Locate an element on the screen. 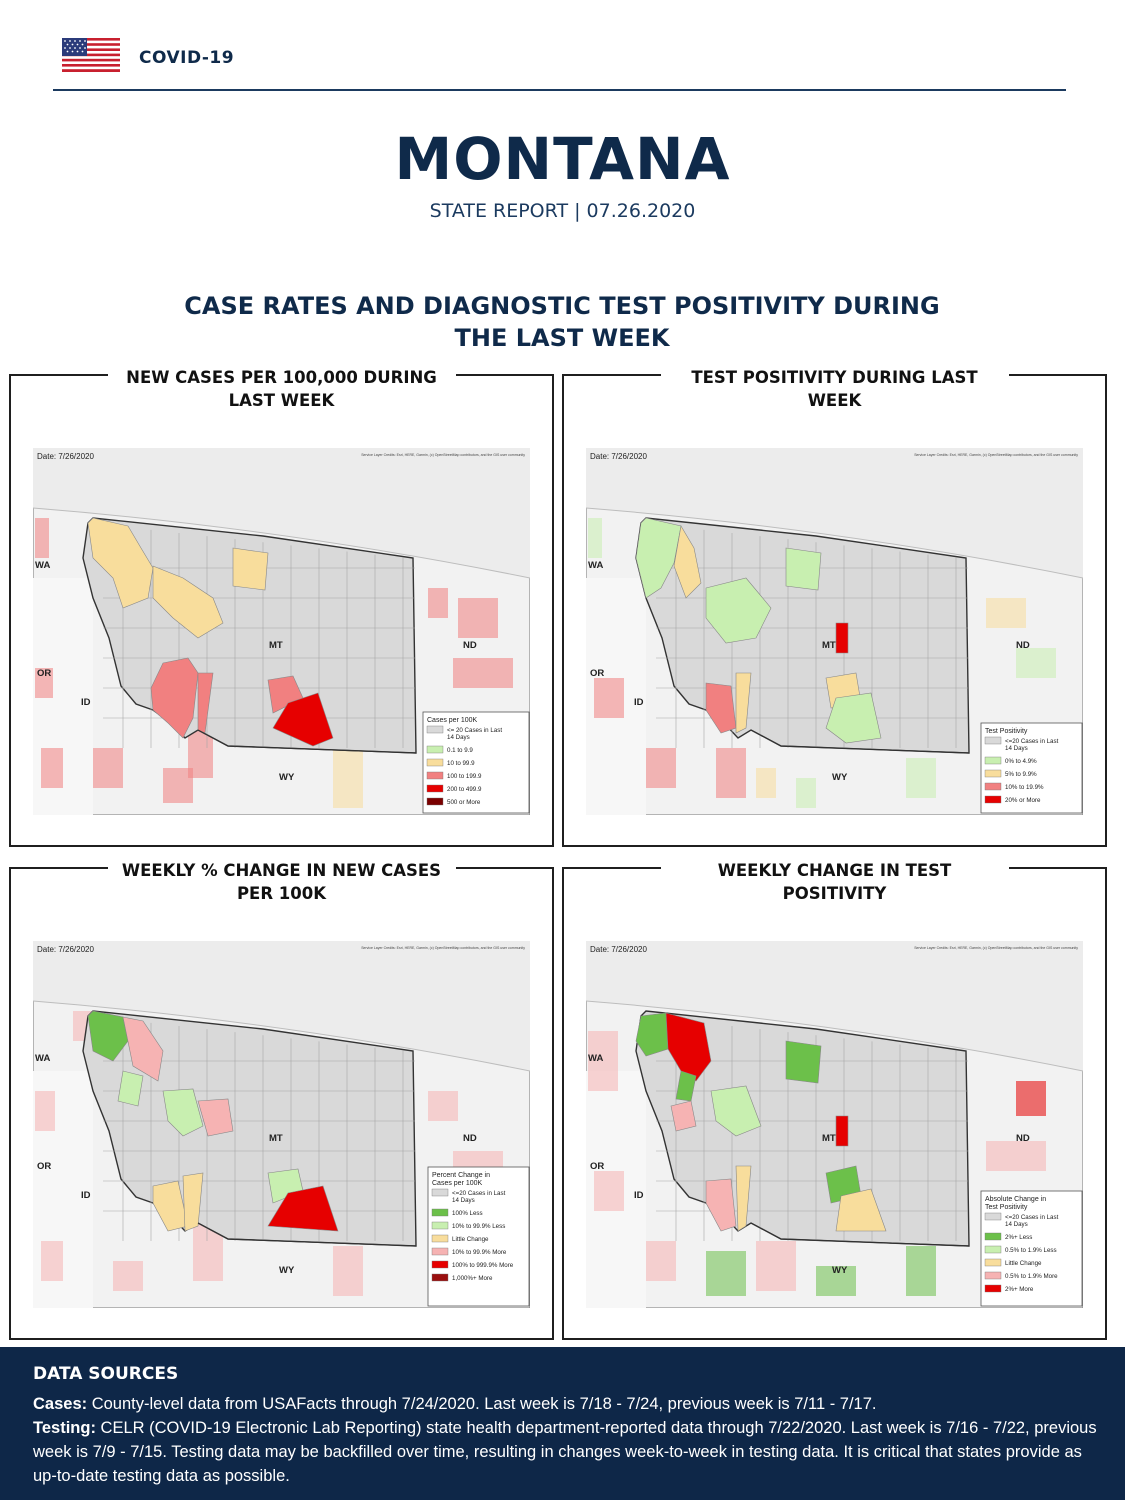 The width and height of the screenshot is (1125, 1500). legend-label: 2%+ More is located at coordinates (1019, 1289).